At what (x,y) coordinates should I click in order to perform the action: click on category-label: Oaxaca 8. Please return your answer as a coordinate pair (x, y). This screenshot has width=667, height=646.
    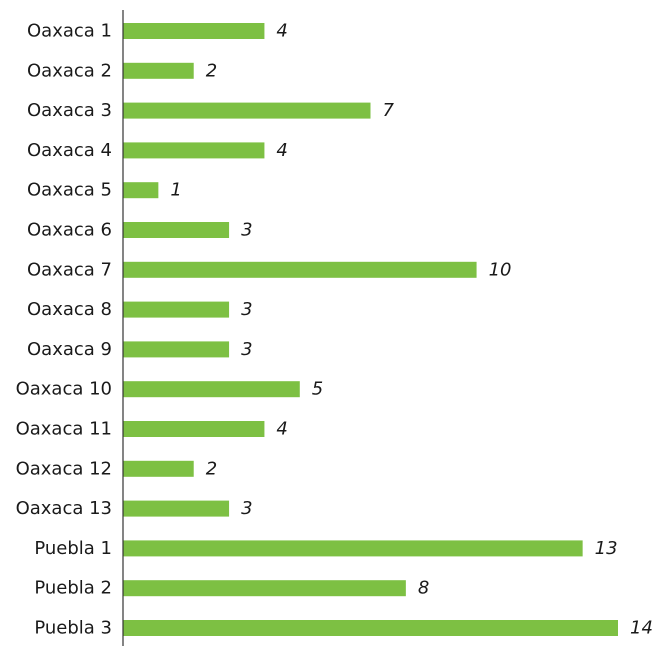
    Looking at the image, I should click on (69, 309).